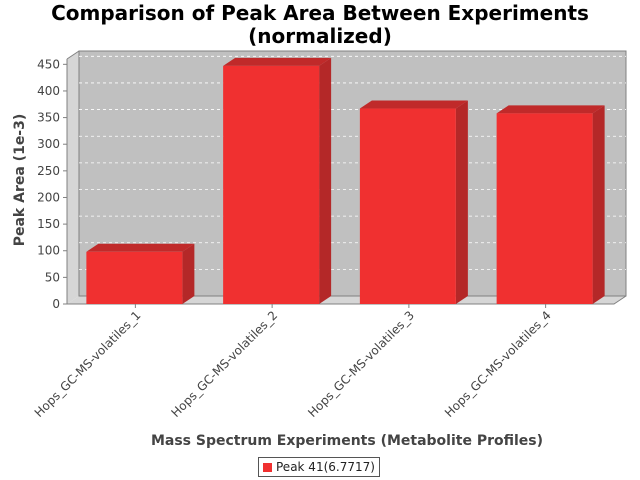 The height and width of the screenshot is (480, 640). What do you see at coordinates (48, 64) in the screenshot?
I see `y-tick-label: 450` at bounding box center [48, 64].